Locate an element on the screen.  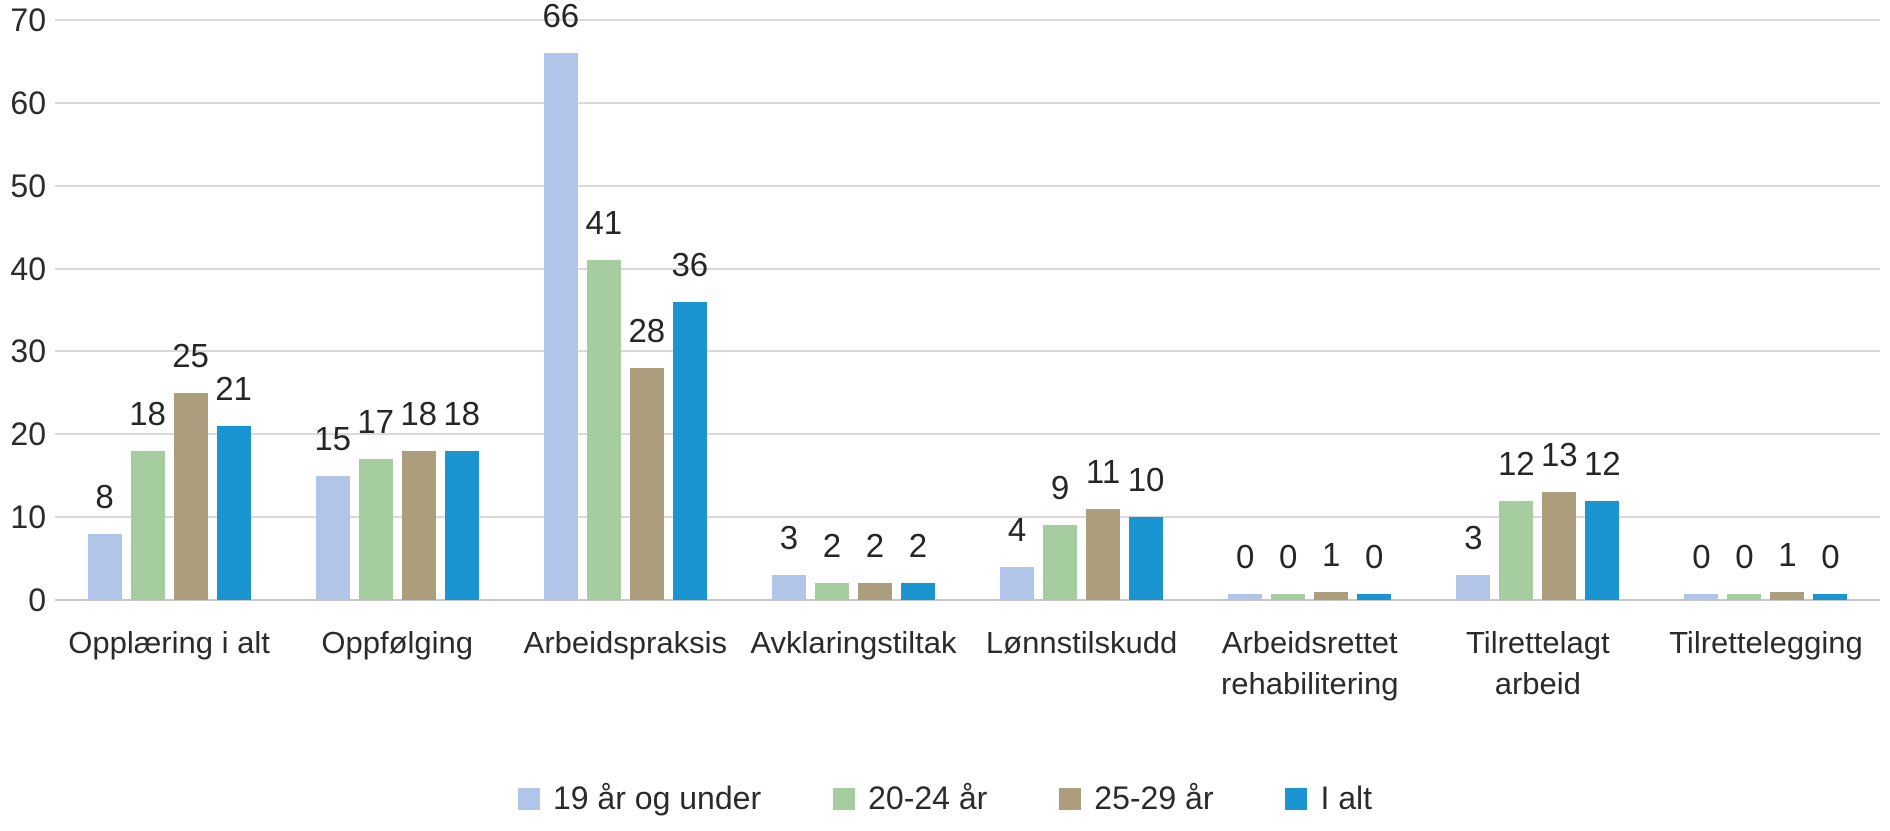
x-axis-category-label: Arbeidspraksis is located at coordinates (625, 642).